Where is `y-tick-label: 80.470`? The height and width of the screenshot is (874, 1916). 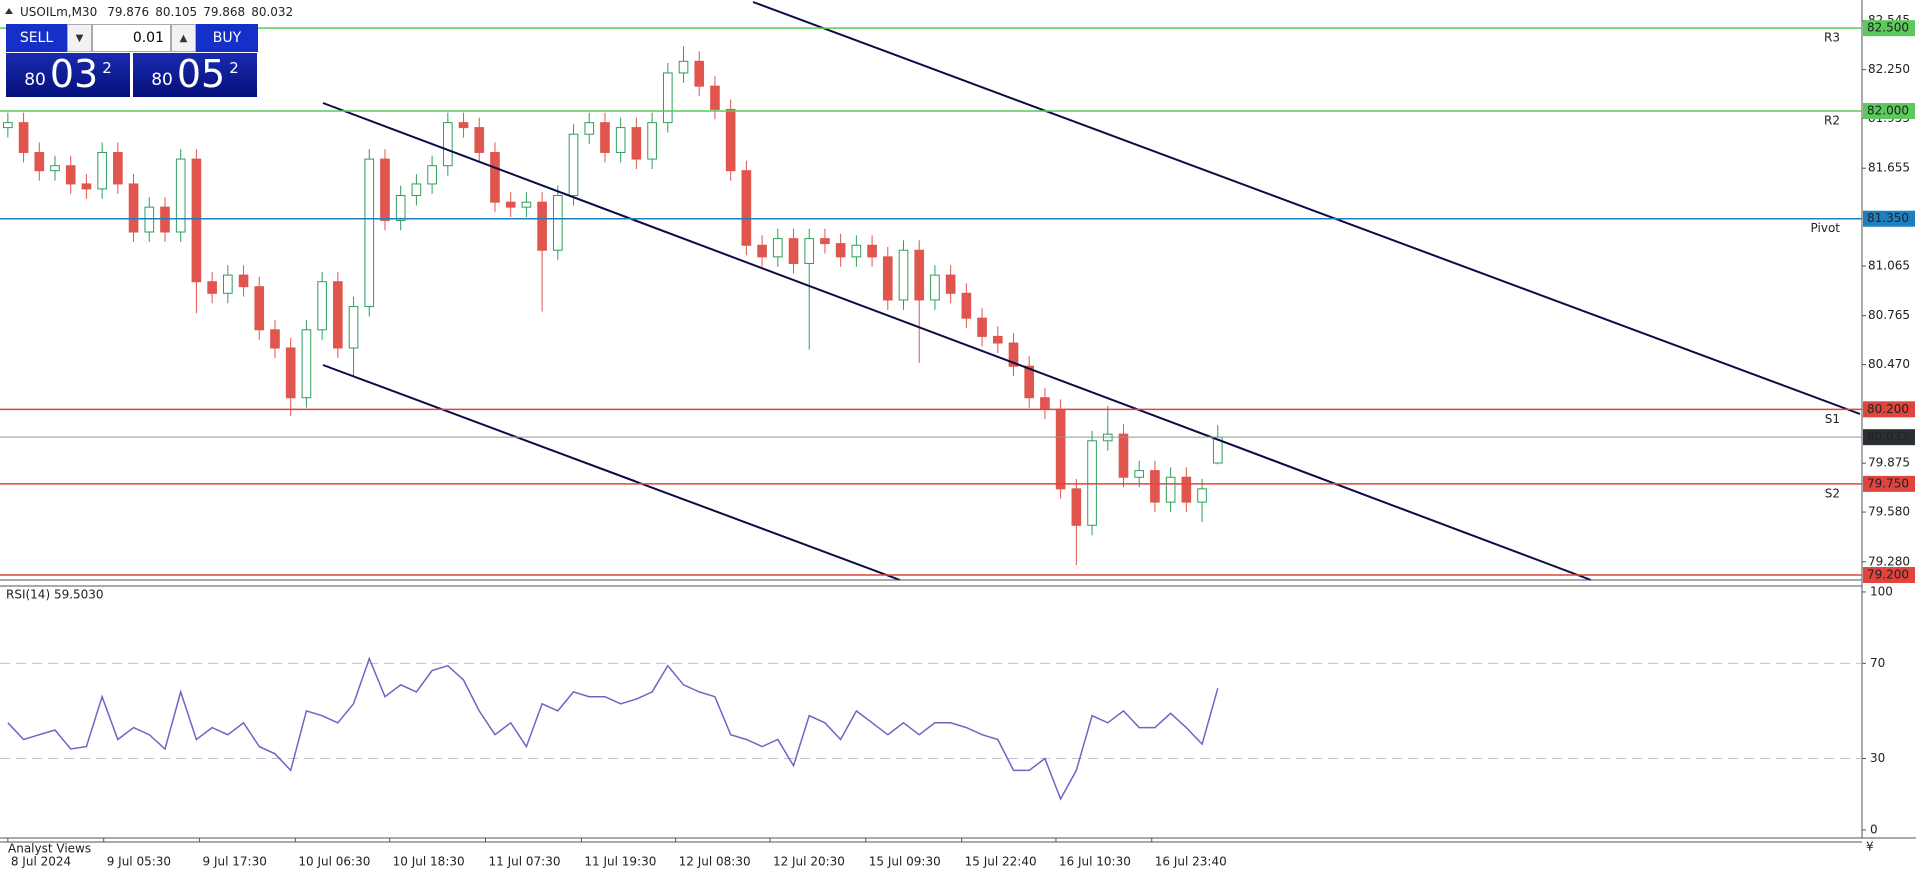
y-tick-label: 80.470 is located at coordinates (1889, 364).